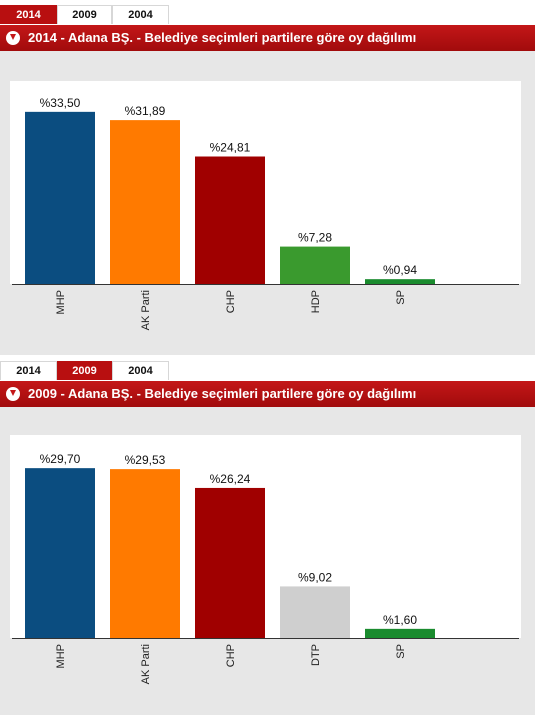 This screenshot has width=535, height=715. Describe the element at coordinates (316, 655) in the screenshot. I see `category-label: DTP` at that location.